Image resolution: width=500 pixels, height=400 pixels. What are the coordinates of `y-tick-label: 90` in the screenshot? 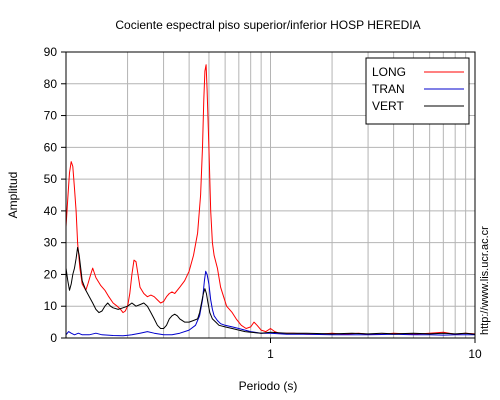 It's located at (51, 52).